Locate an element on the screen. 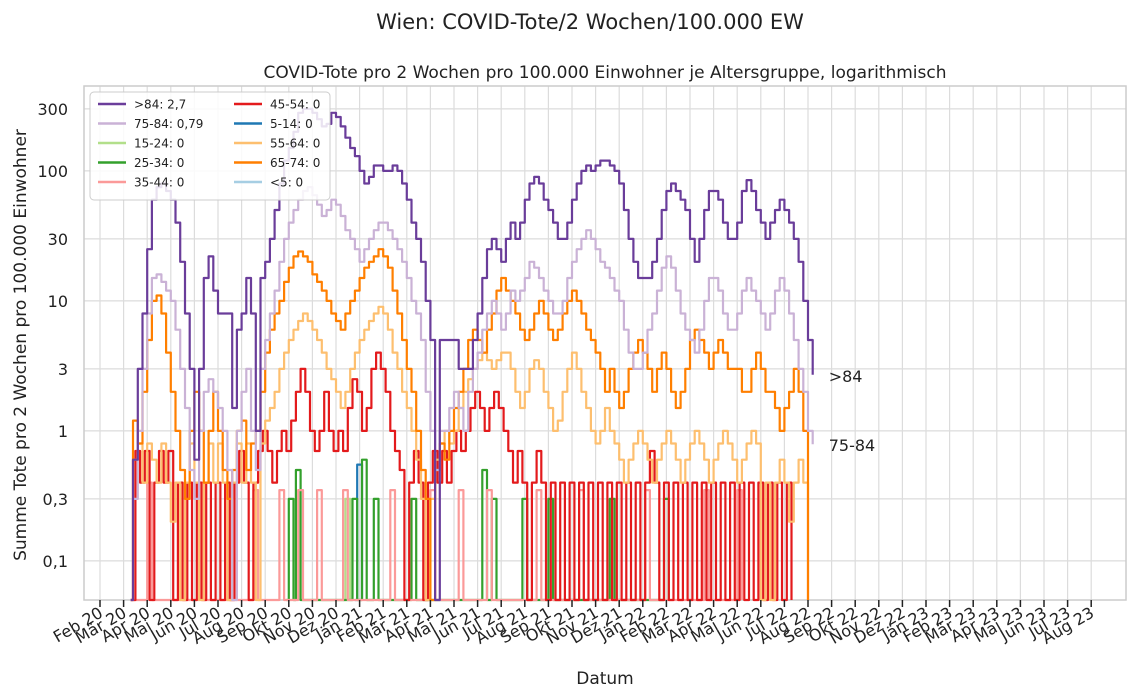  legend-entry: 45-54: 0 is located at coordinates (295, 105).